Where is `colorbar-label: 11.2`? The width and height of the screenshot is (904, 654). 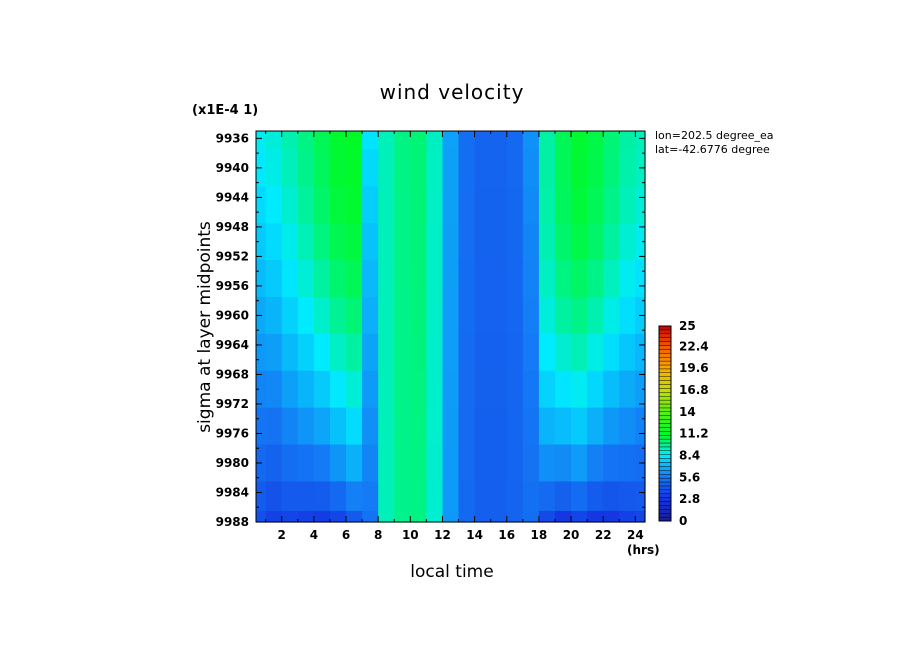
colorbar-label: 11.2 is located at coordinates (694, 434).